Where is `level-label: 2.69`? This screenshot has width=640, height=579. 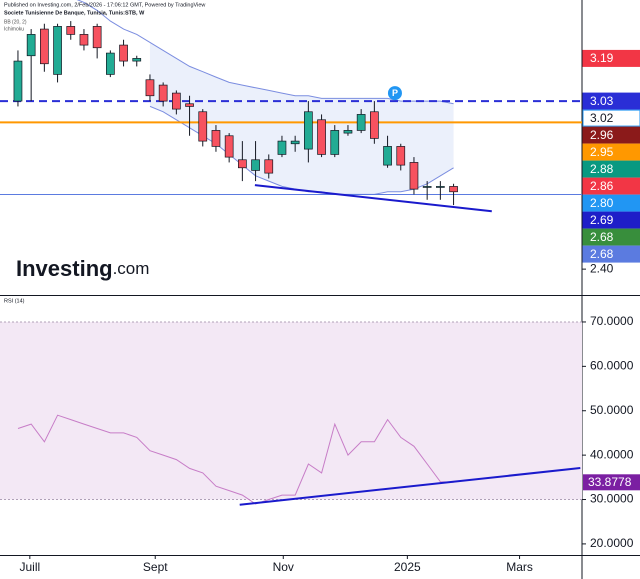 level-label: 2.69 is located at coordinates (602, 220).